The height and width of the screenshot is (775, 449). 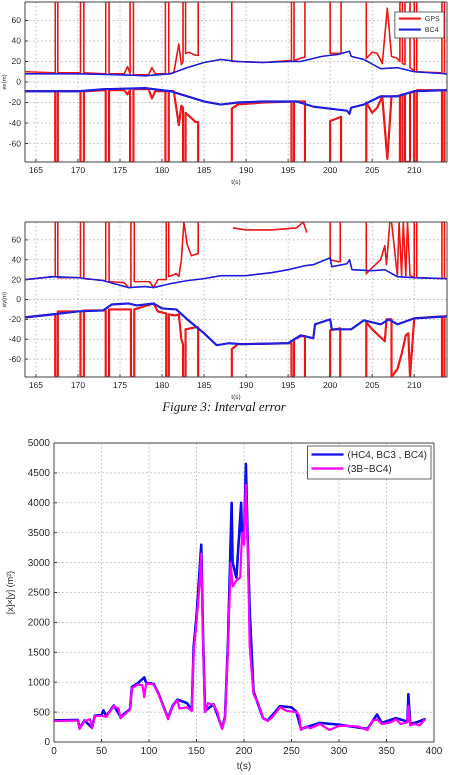 I want to click on y-tick-label: 3000, so click(x=39, y=563).